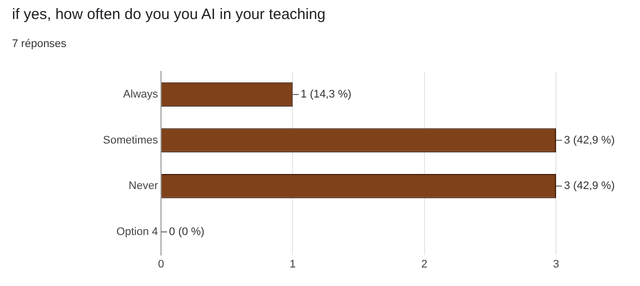  I want to click on x-tick-label: 0, so click(161, 264).